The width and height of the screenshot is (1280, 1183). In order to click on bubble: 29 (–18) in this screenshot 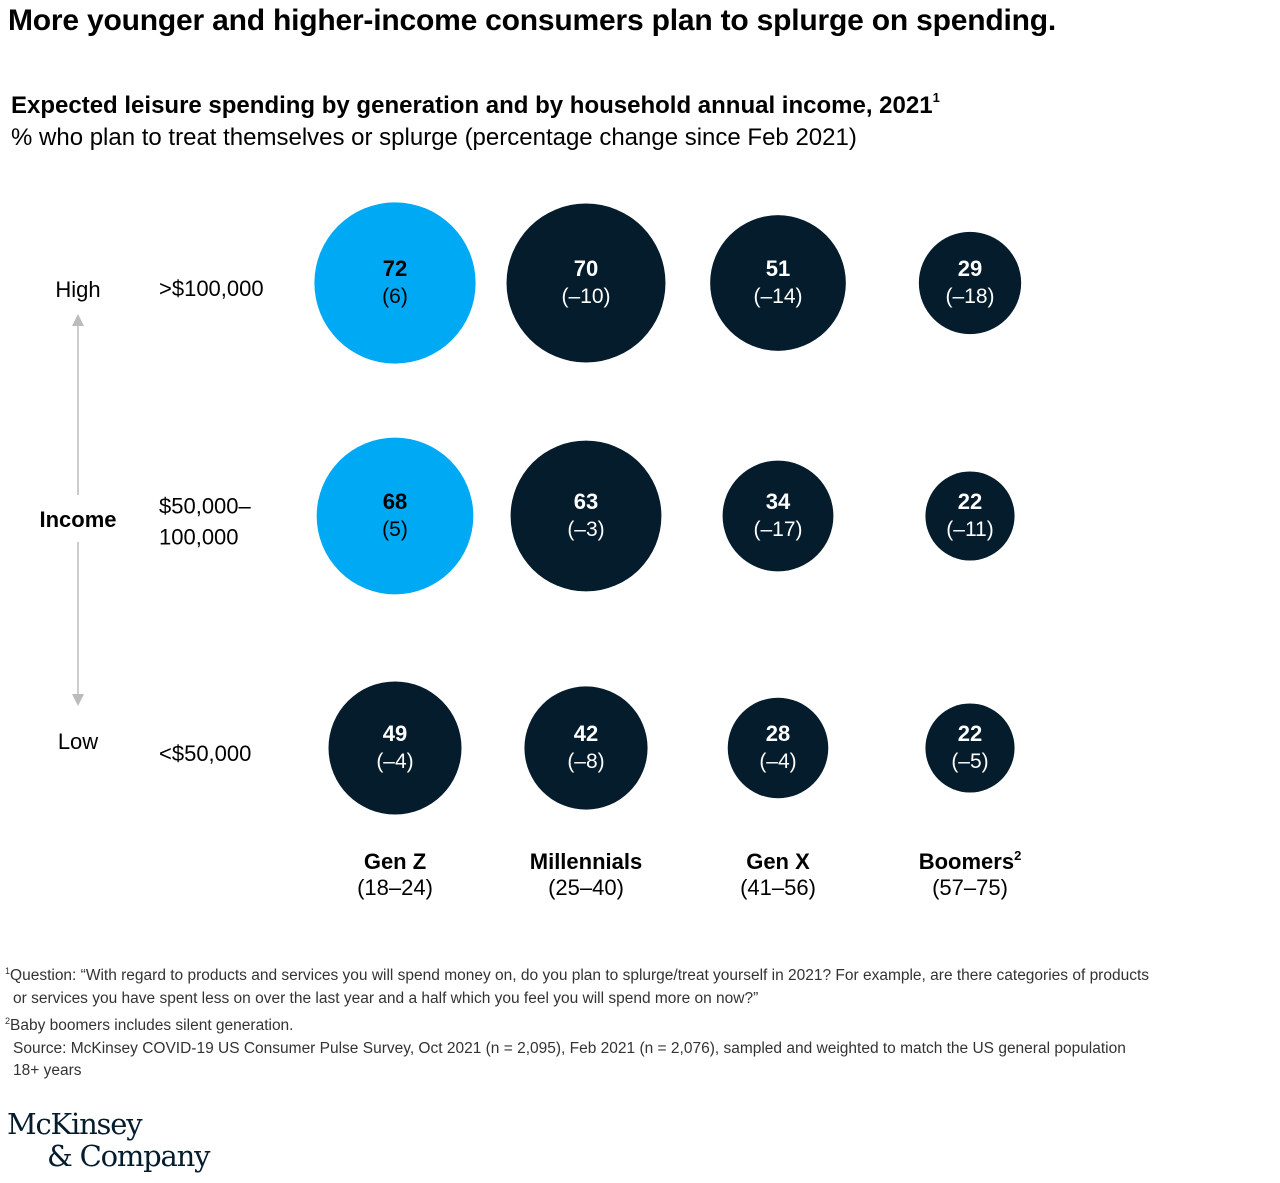, I will do `click(970, 283)`.